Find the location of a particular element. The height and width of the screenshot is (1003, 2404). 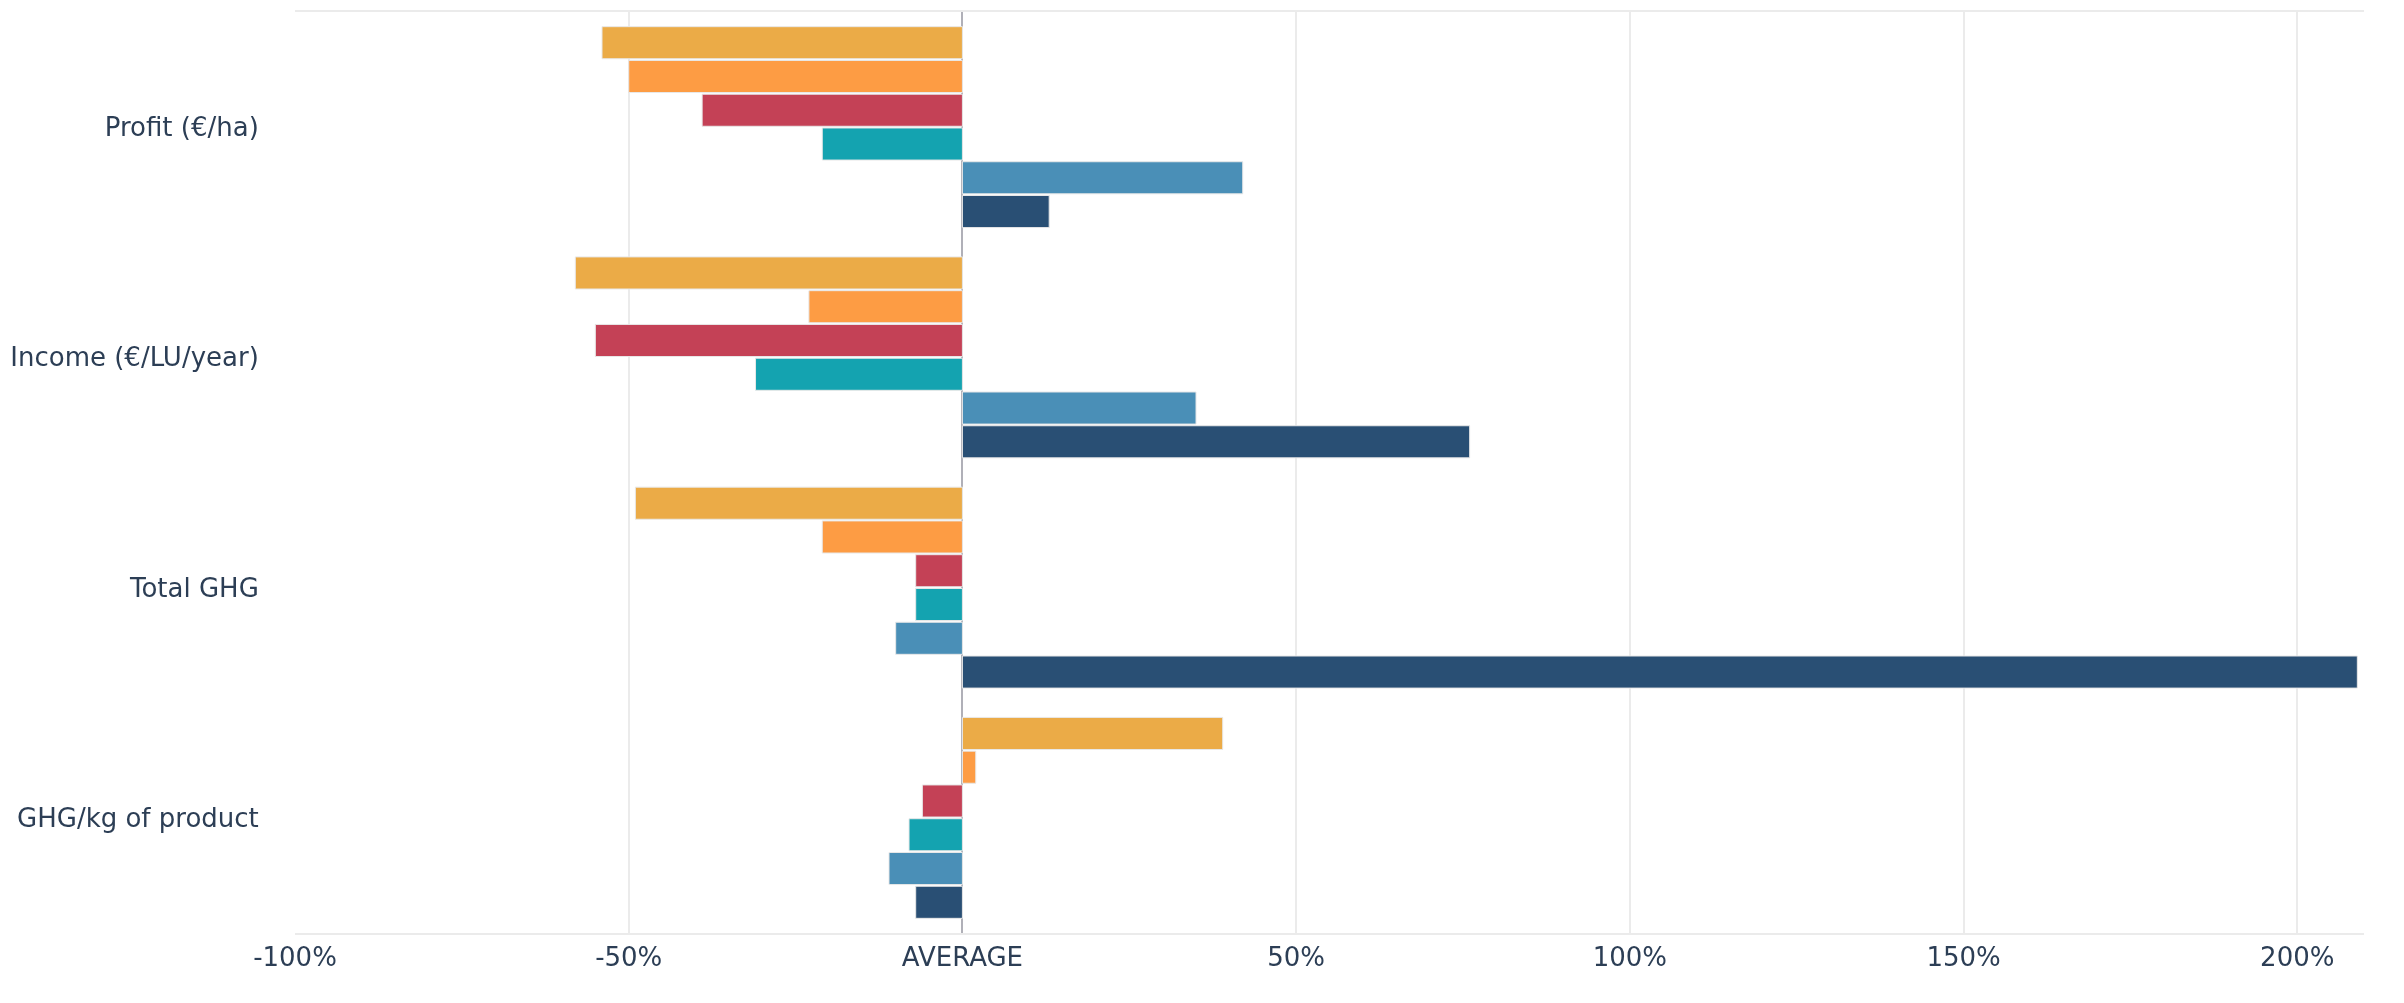

x-tick-label: AVERAGE is located at coordinates (962, 957).